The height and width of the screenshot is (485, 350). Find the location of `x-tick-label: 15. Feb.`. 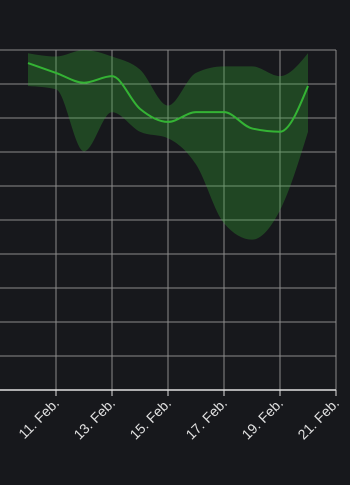

x-tick-label: 15. Feb. is located at coordinates (150, 418).